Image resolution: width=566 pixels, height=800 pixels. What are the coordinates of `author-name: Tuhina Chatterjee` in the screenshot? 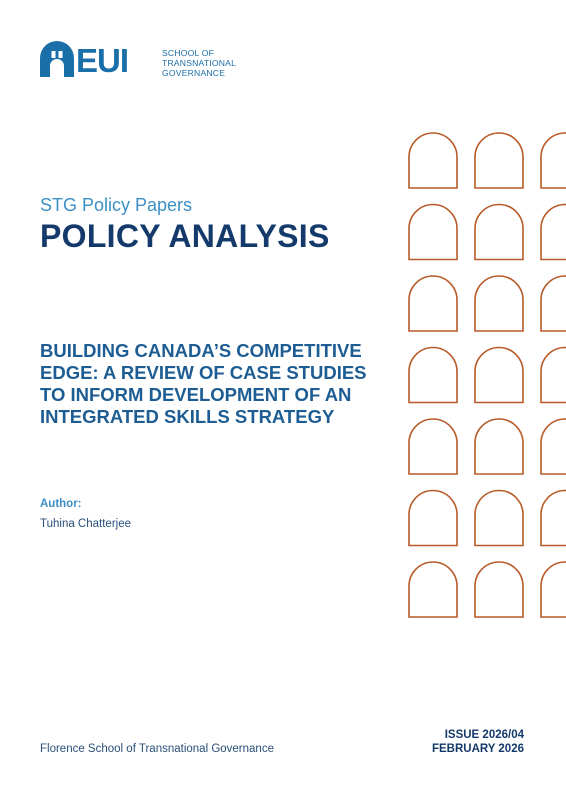 It's located at (85, 524).